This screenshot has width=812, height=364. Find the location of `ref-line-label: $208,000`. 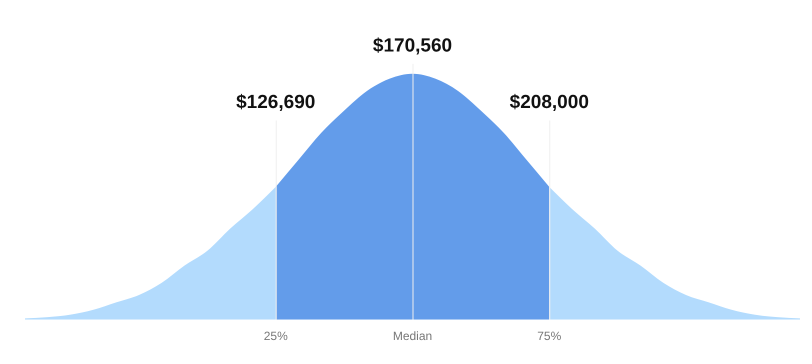

ref-line-label: $208,000 is located at coordinates (549, 103).